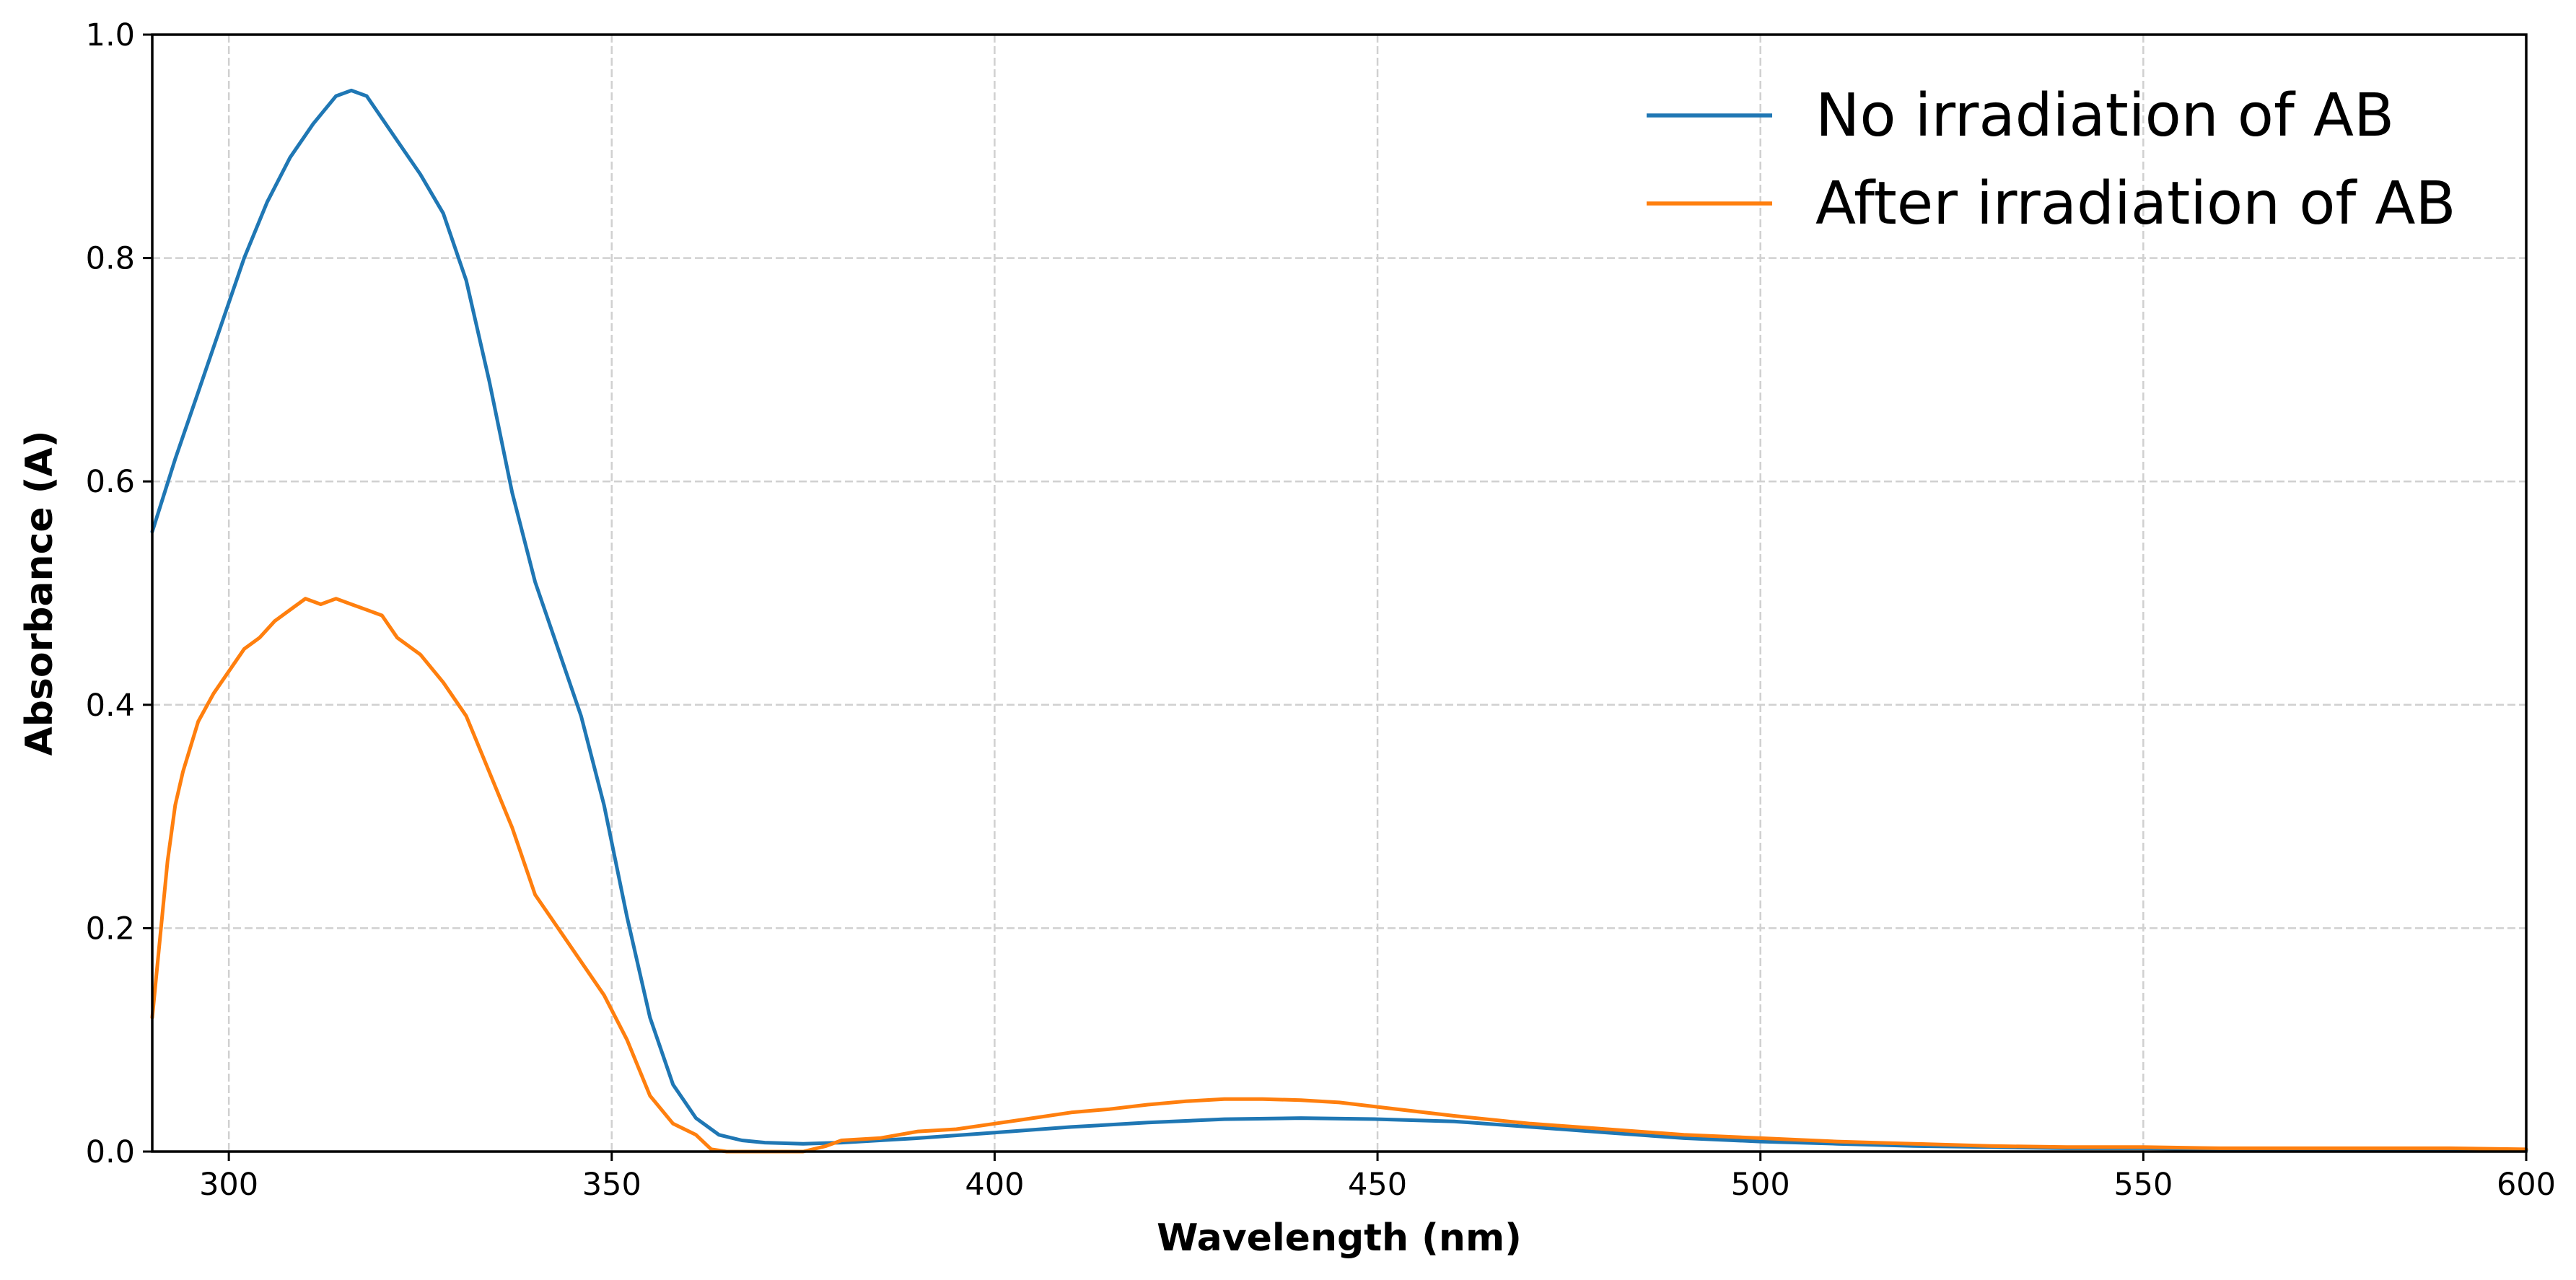  I want to click on y-tick-label: 0.6, so click(110, 482).